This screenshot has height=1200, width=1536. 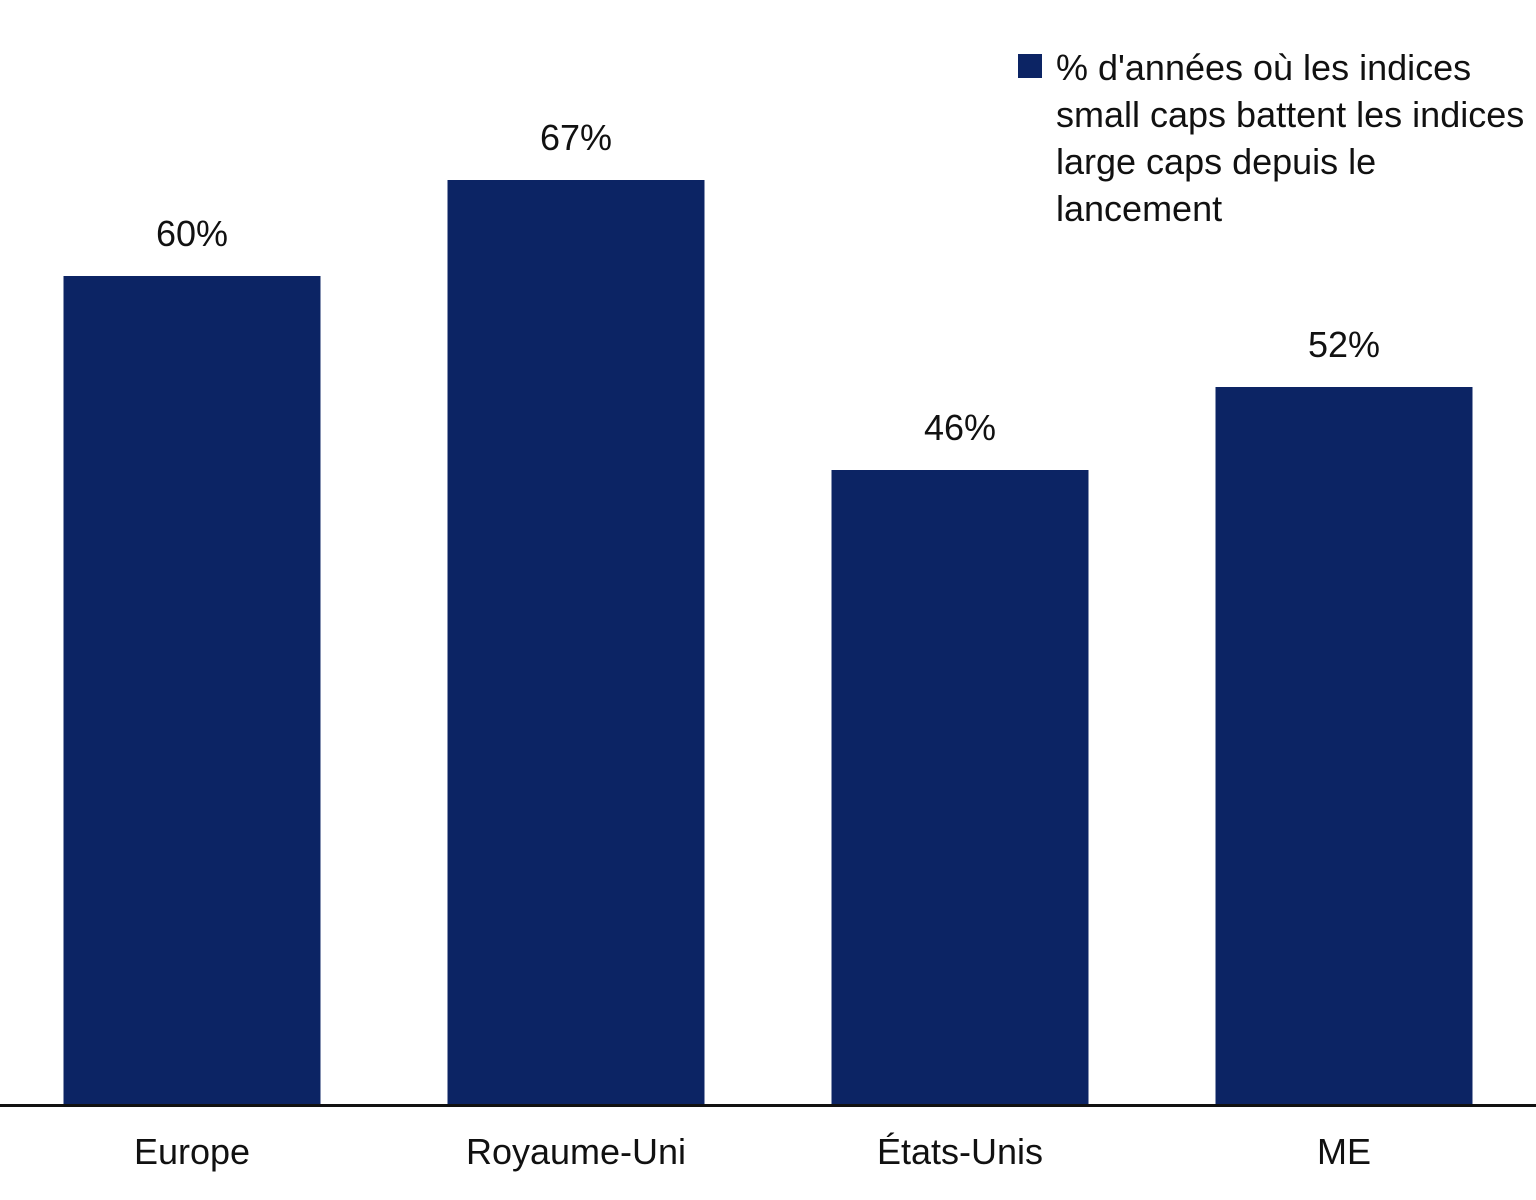 I want to click on bar-etats-unis, so click(x=960, y=787).